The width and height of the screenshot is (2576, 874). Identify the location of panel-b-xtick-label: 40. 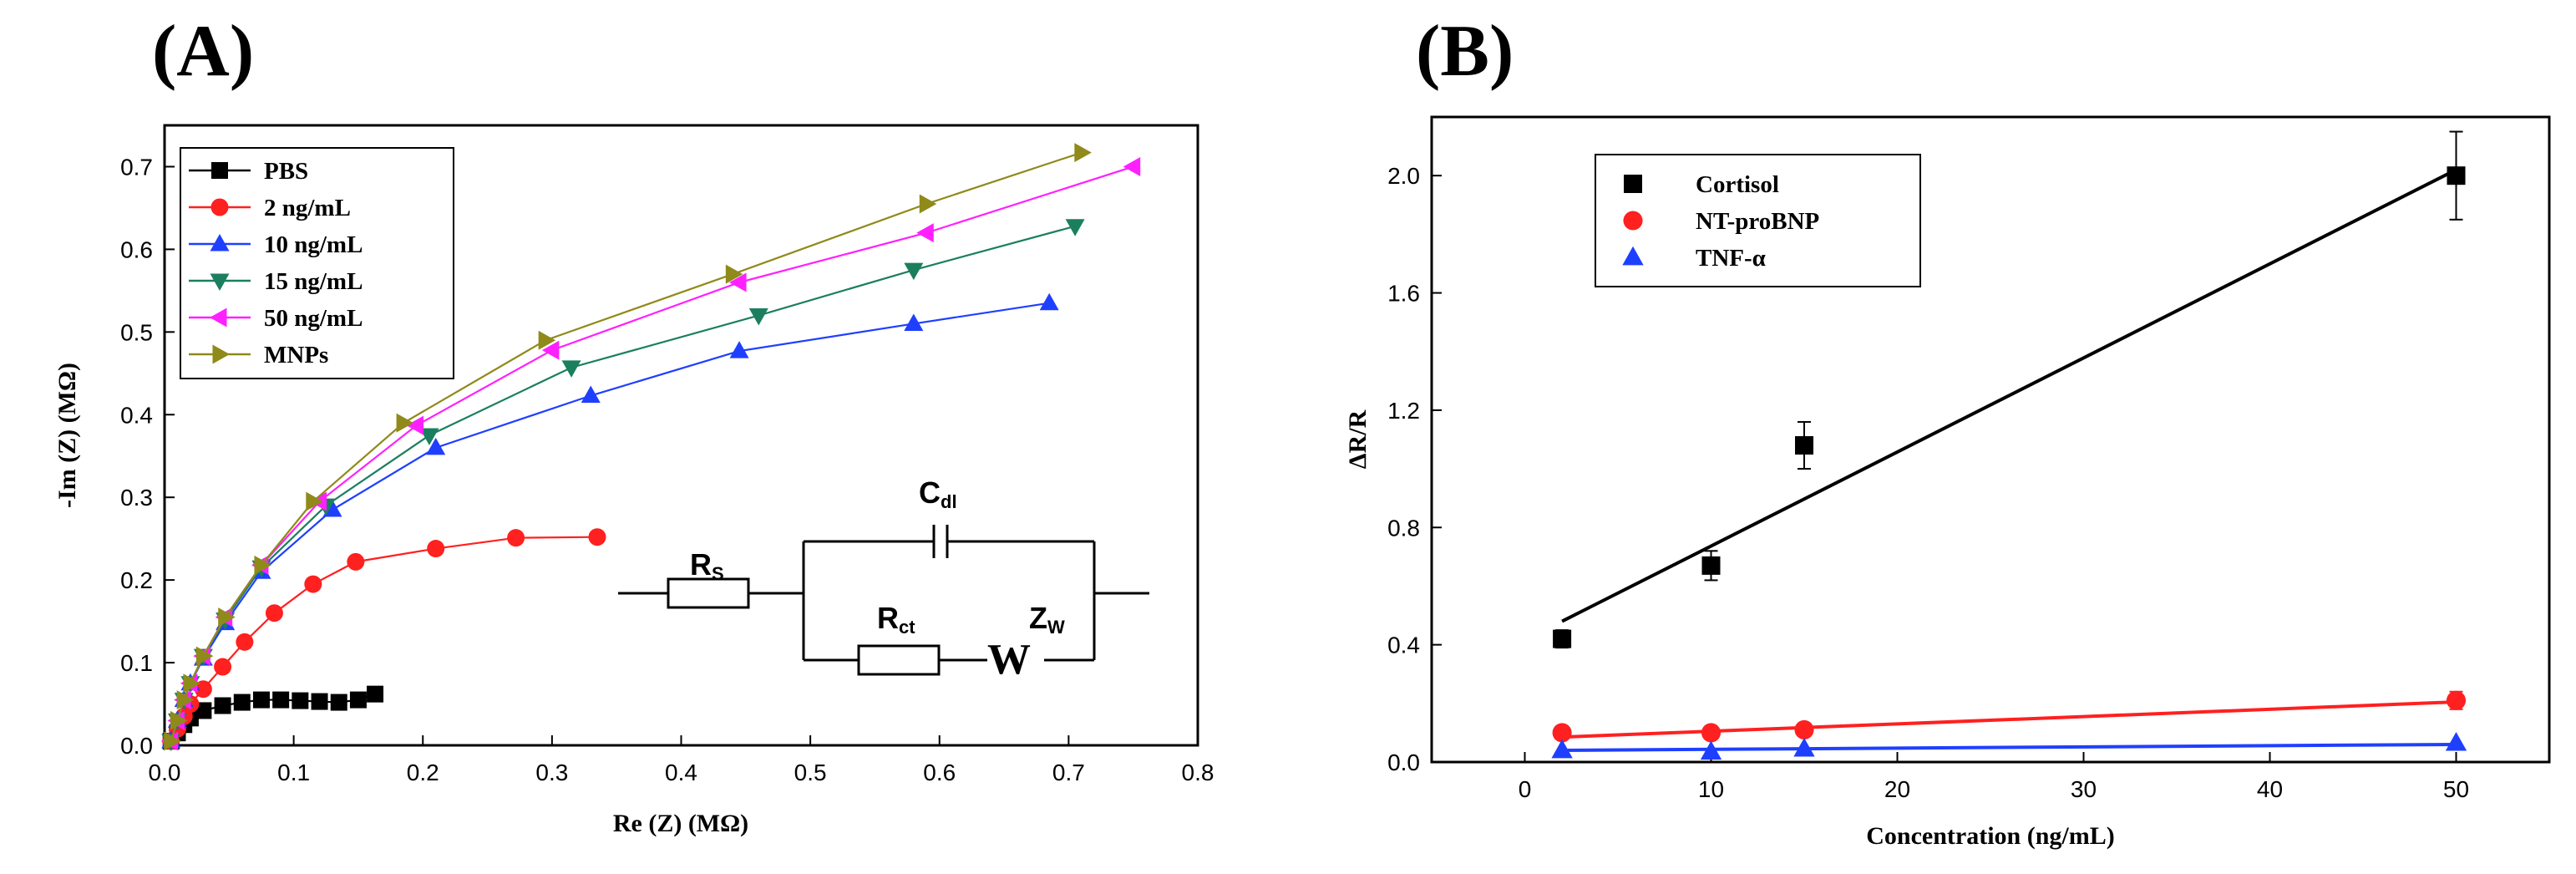
(2270, 789).